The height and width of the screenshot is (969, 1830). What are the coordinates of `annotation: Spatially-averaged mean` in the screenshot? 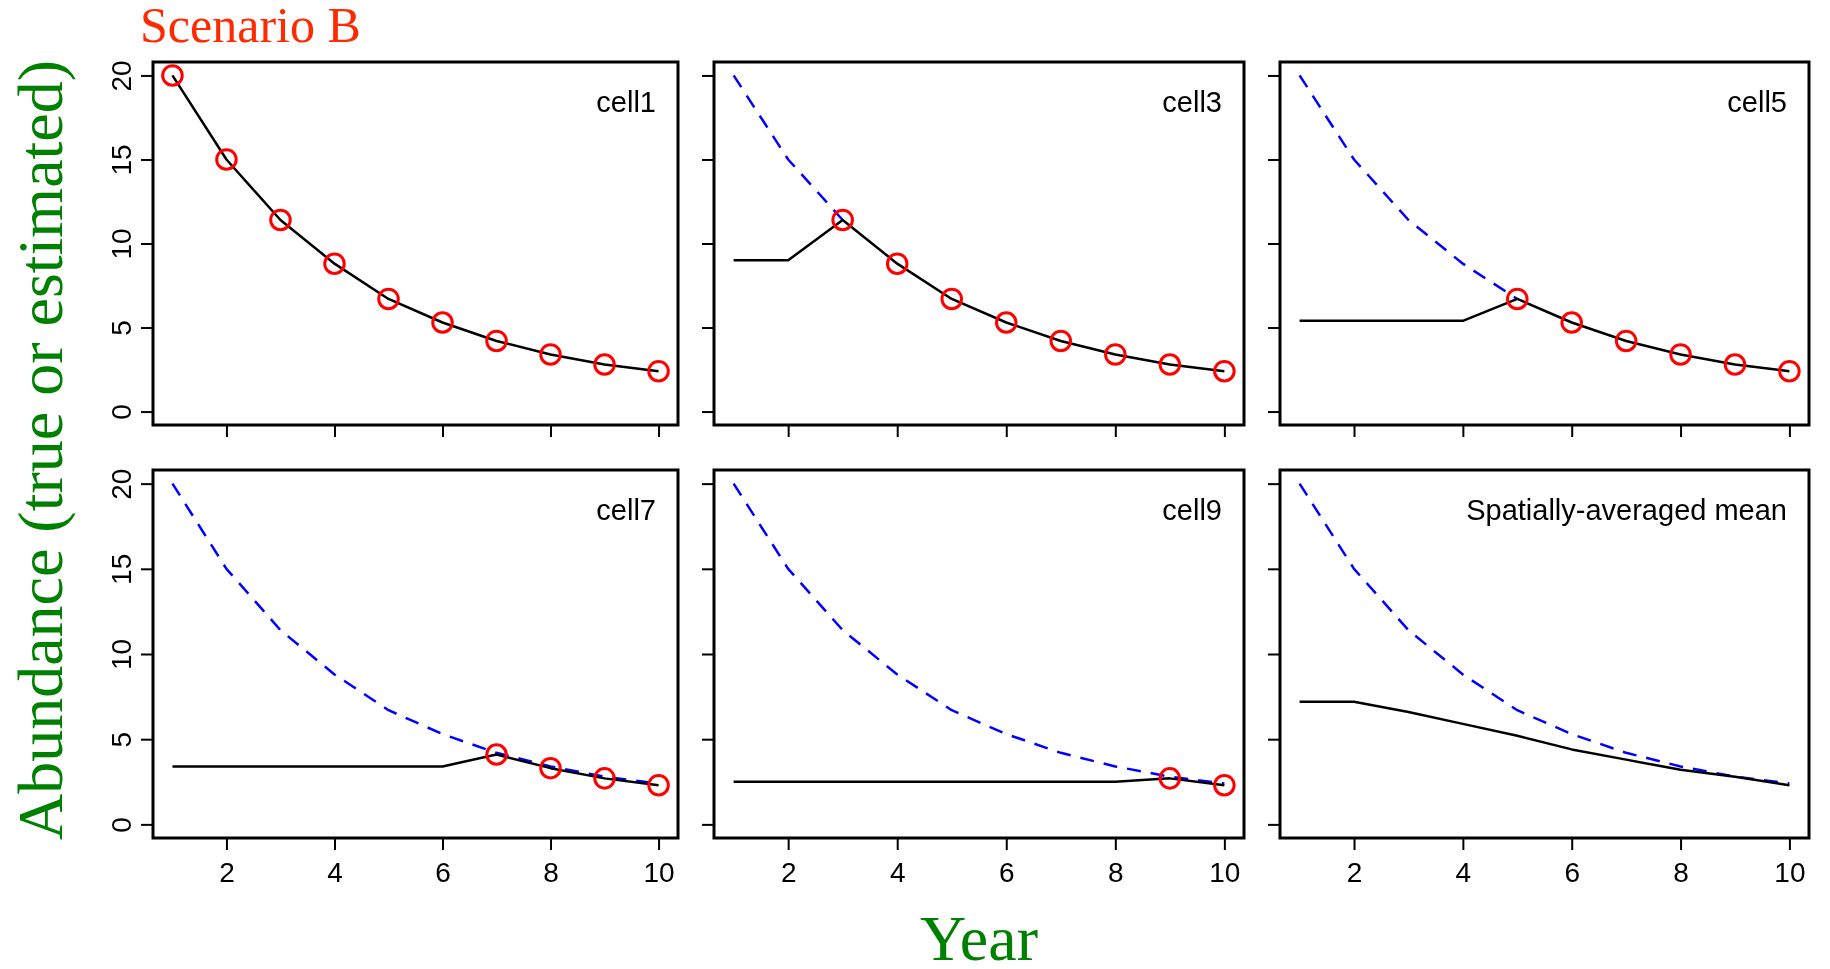 It's located at (1626, 510).